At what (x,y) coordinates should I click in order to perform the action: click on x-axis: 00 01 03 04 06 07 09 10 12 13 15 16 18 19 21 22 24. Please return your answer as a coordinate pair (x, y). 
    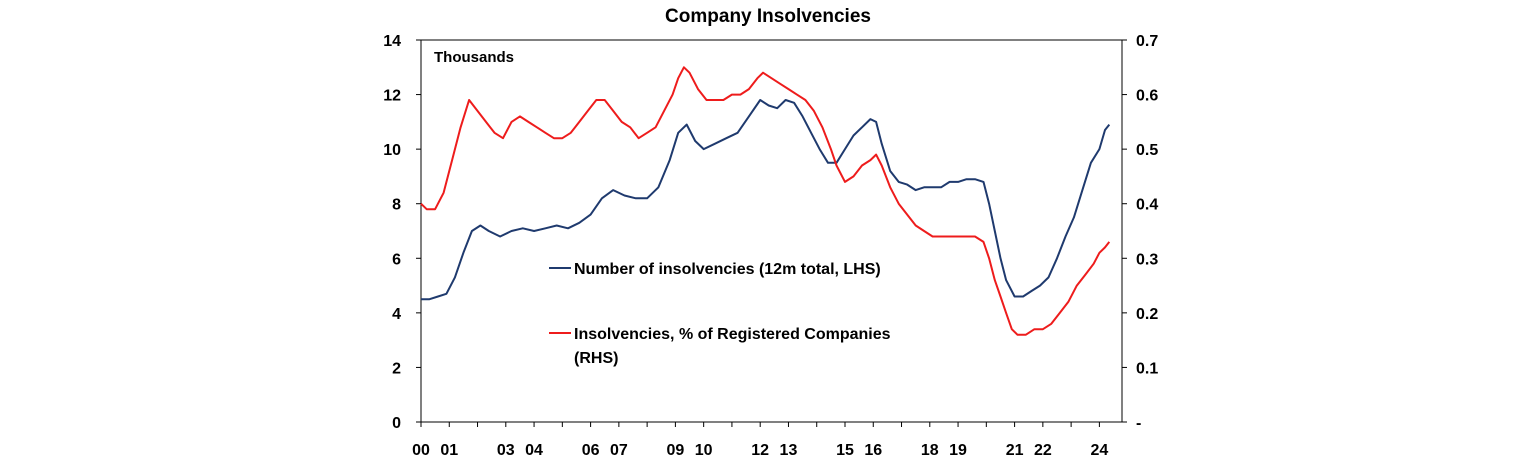
    Looking at the image, I should click on (760, 440).